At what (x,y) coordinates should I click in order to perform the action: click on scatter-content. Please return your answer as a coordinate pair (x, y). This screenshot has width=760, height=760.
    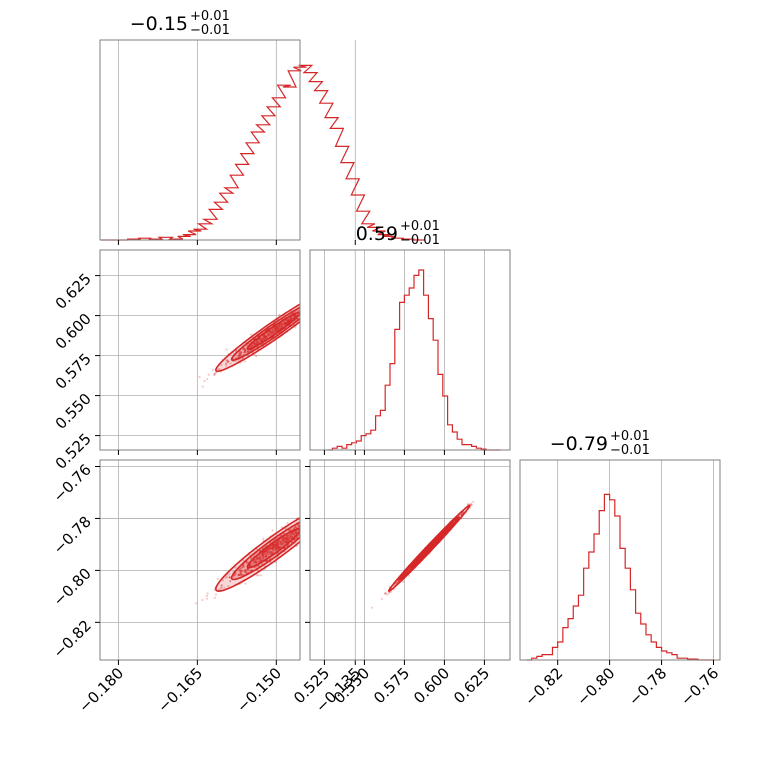
    Looking at the image, I should click on (265, 553).